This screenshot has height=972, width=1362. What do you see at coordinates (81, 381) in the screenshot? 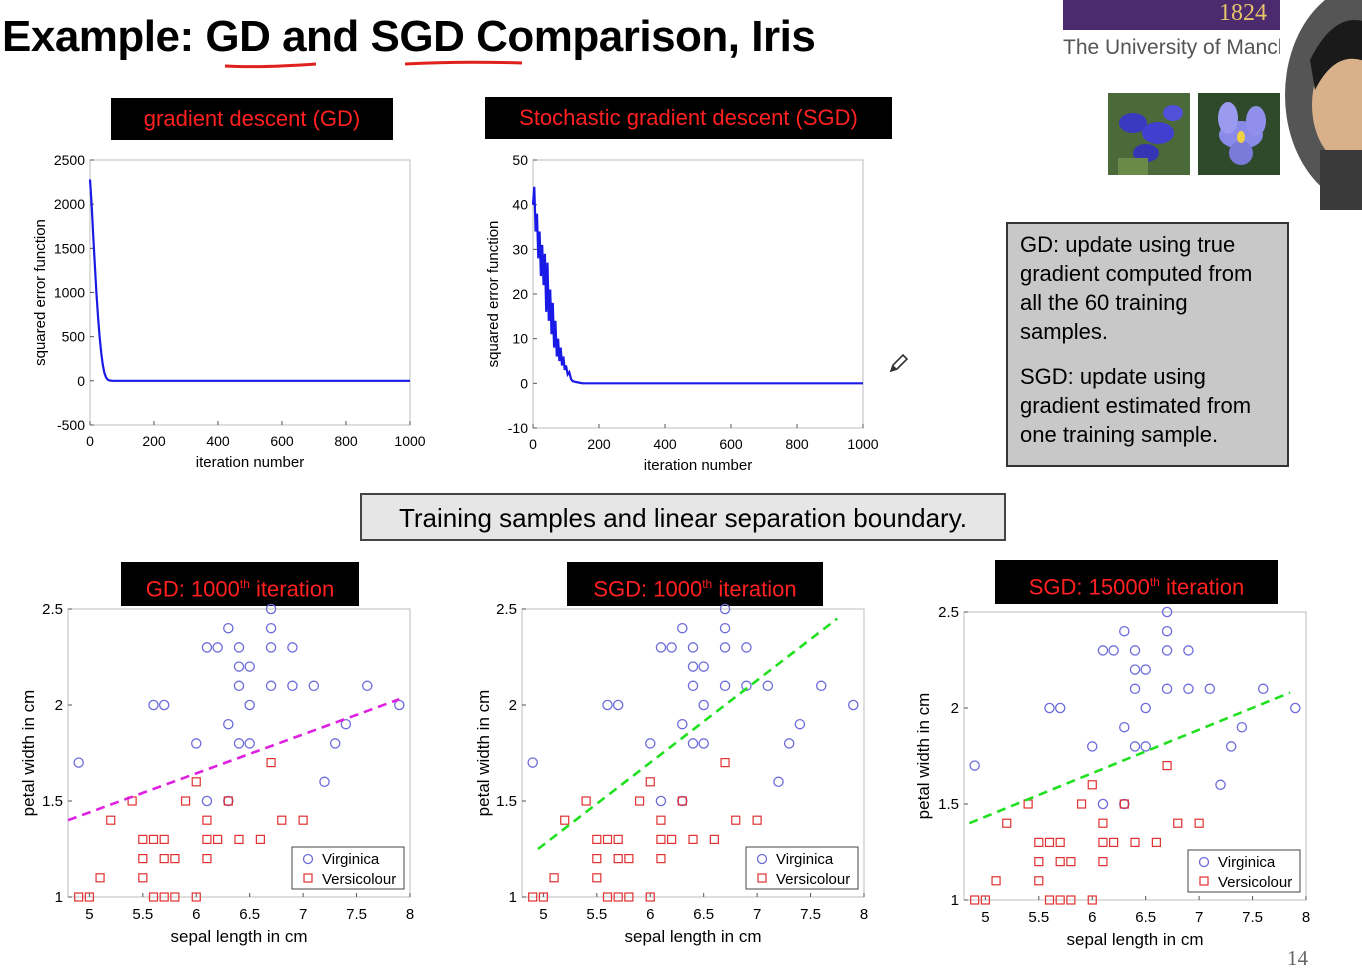
I see `y-tick-label: 0` at bounding box center [81, 381].